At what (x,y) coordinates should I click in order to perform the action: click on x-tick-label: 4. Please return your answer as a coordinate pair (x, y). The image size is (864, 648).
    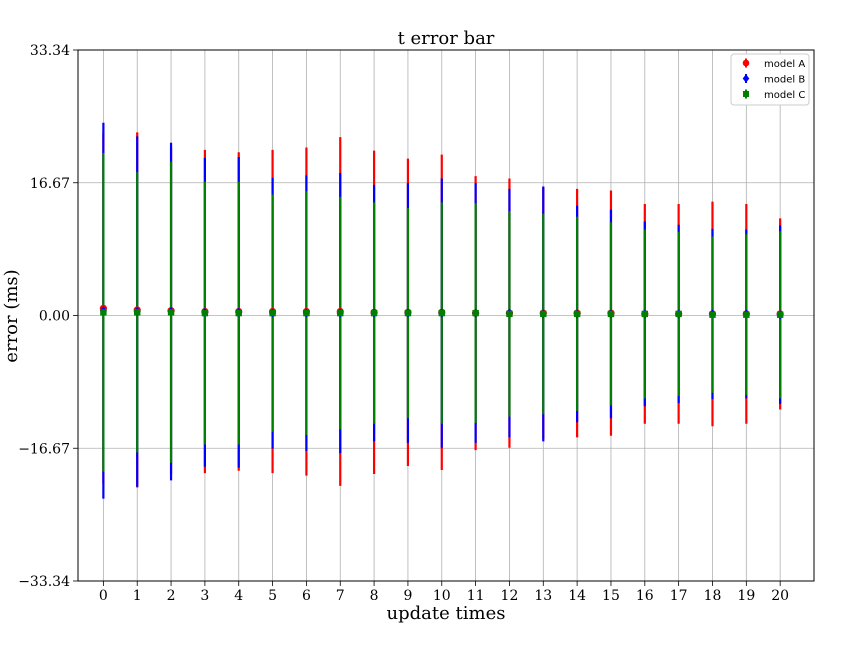
    Looking at the image, I should click on (238, 596).